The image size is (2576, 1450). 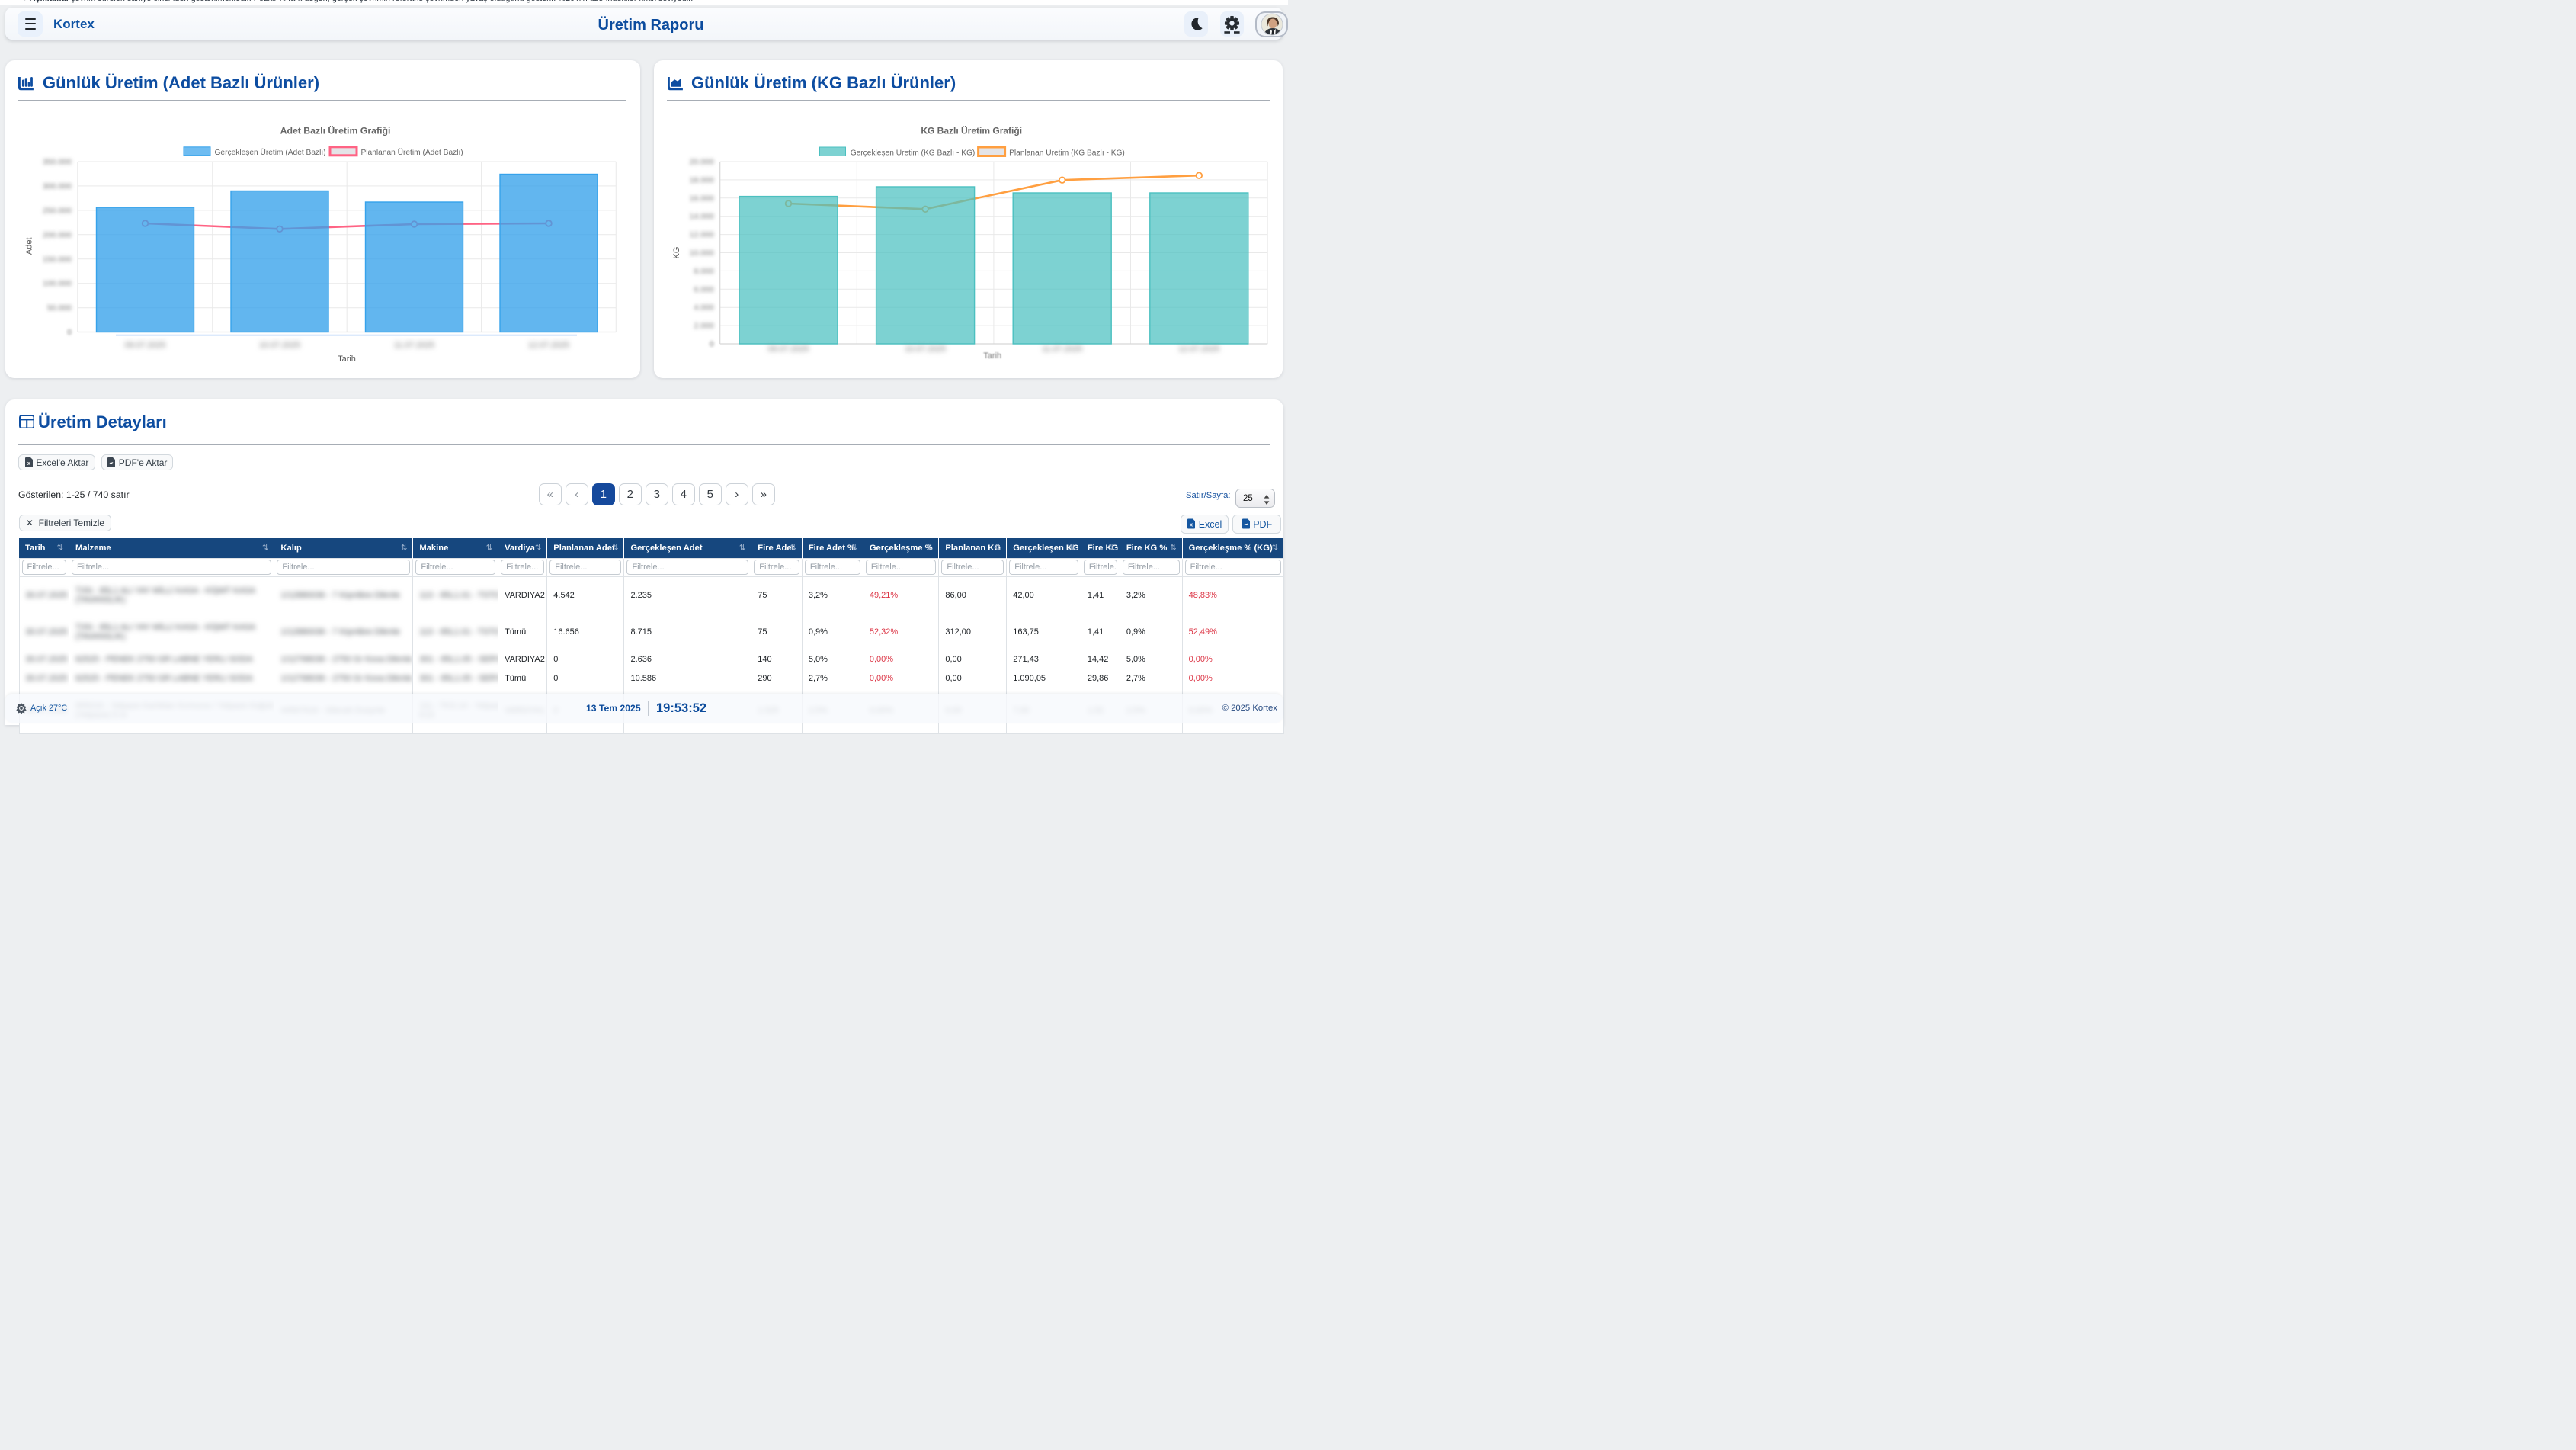 What do you see at coordinates (57, 283) in the screenshot?
I see `svg-text: 100.000` at bounding box center [57, 283].